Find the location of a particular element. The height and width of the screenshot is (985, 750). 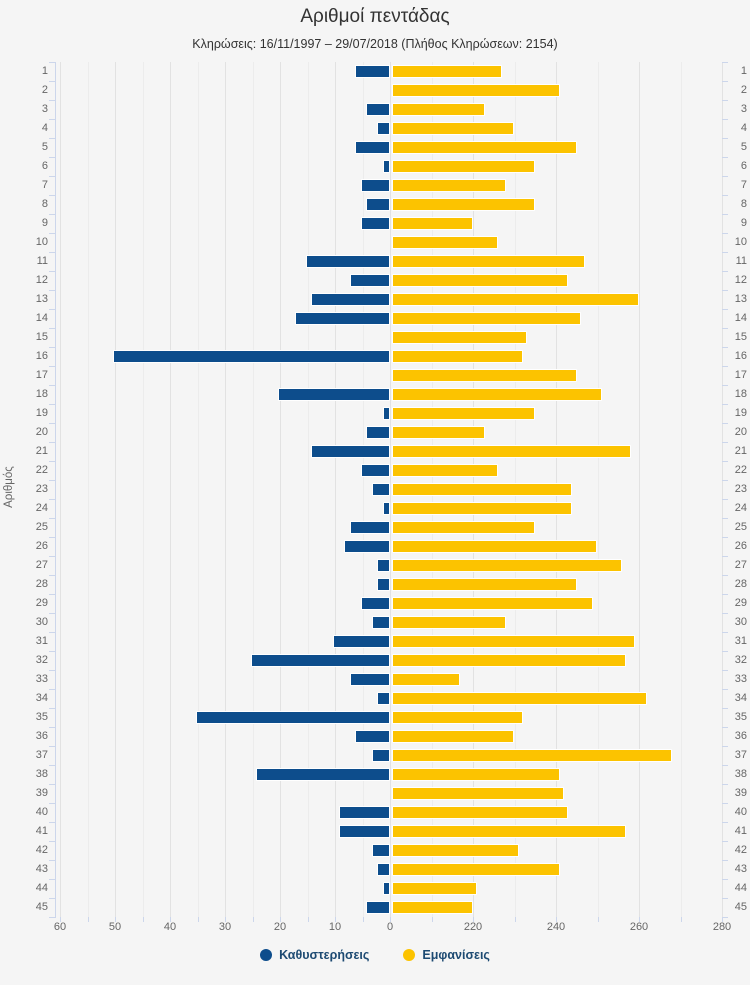

x-axis-tick-label: 10 is located at coordinates (335, 927).